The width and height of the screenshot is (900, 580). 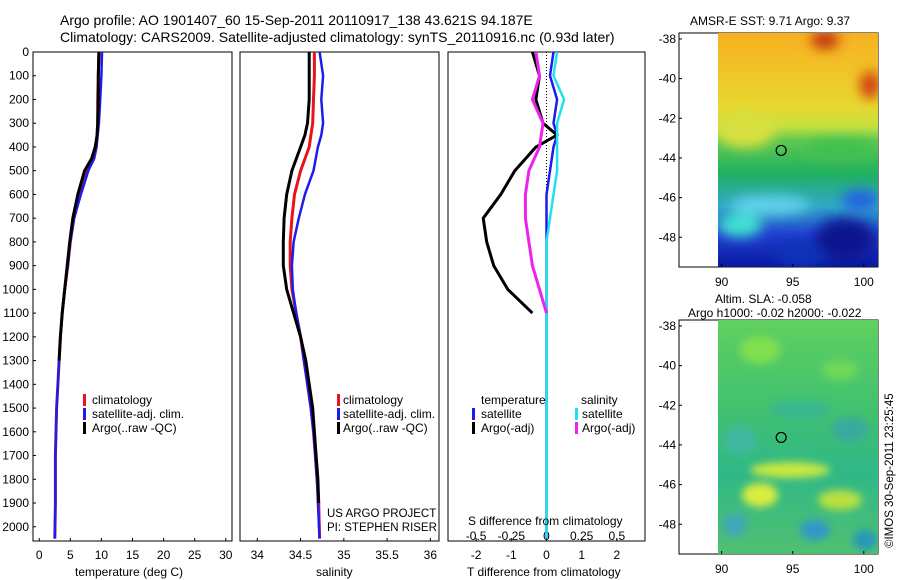 What do you see at coordinates (507, 428) in the screenshot?
I see `legend-label-t-argo: Argo(-adj)` at bounding box center [507, 428].